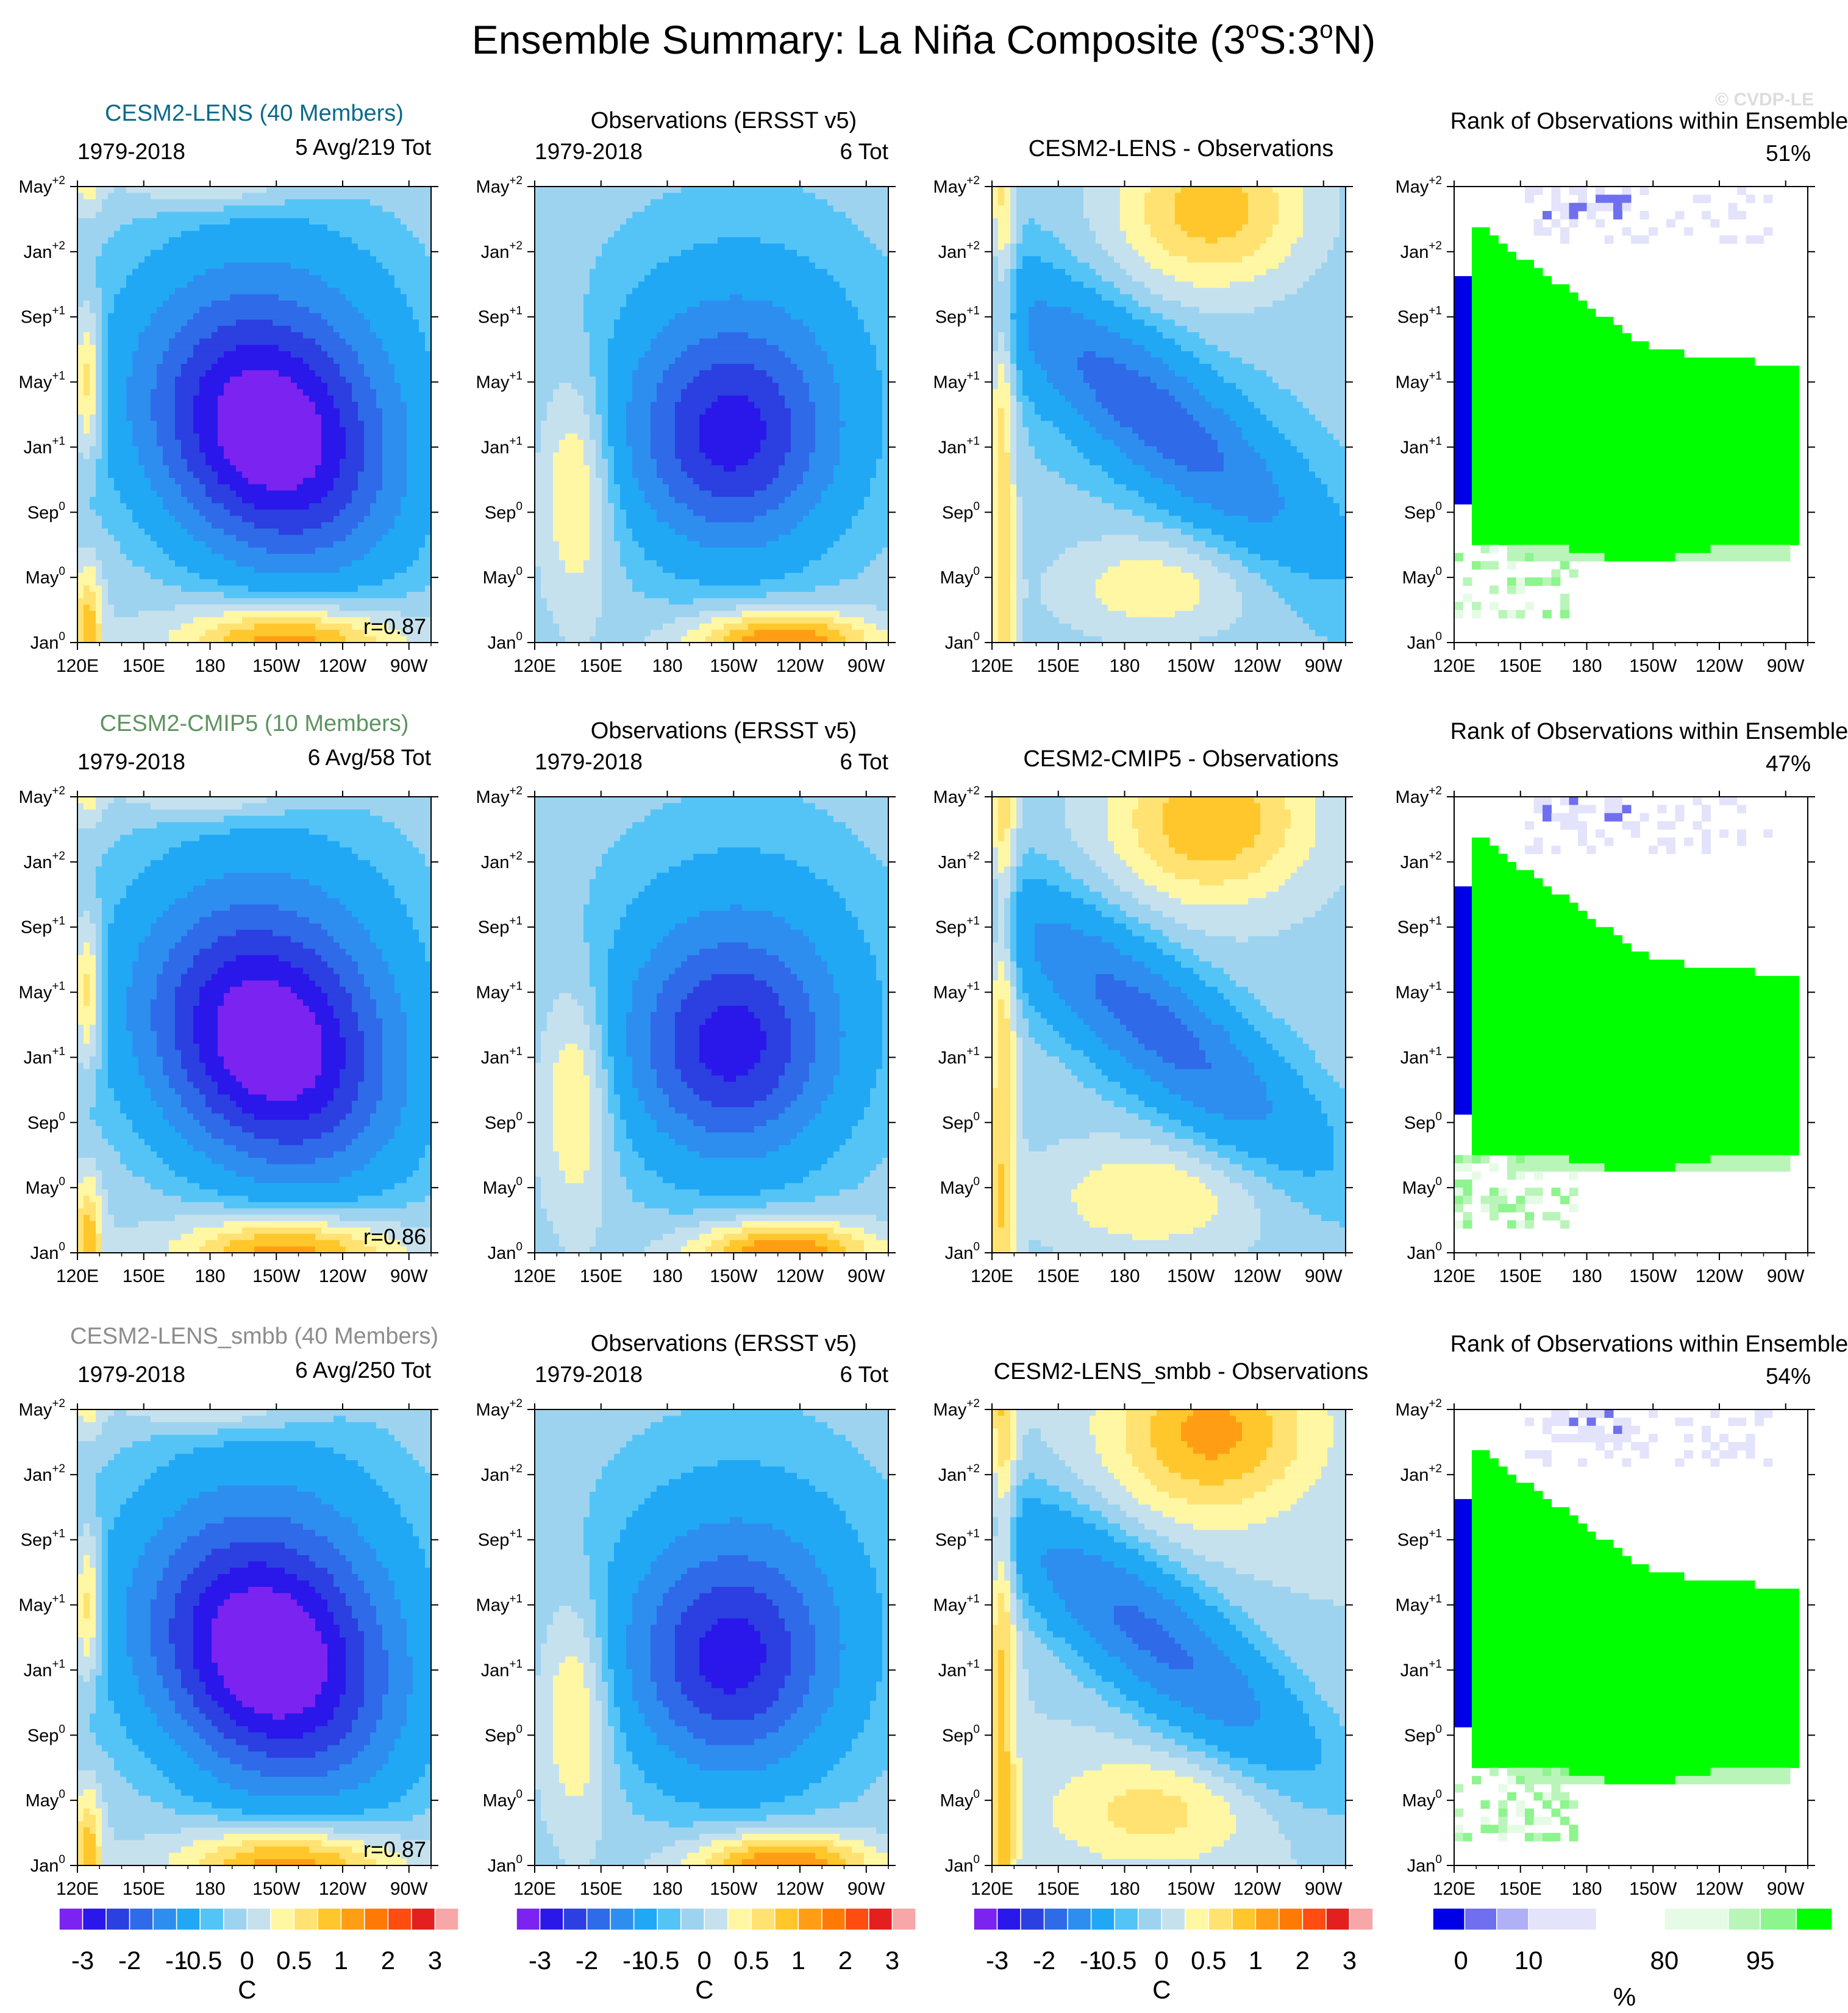 The height and width of the screenshot is (2013, 1848). What do you see at coordinates (589, 151) in the screenshot?
I see `period-label: 1979-2018` at bounding box center [589, 151].